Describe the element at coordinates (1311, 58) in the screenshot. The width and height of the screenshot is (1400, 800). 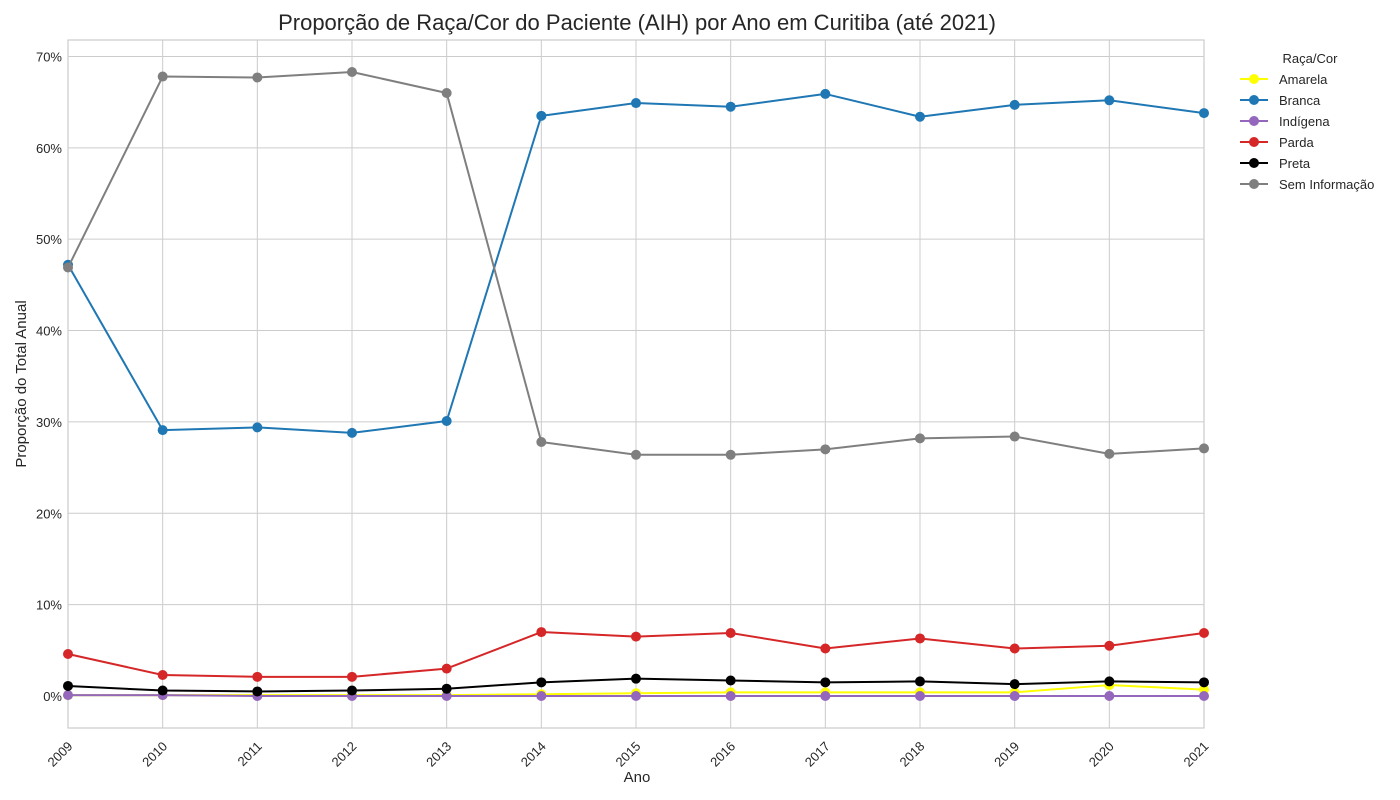
I see `legend-title: Raça/Cor` at that location.